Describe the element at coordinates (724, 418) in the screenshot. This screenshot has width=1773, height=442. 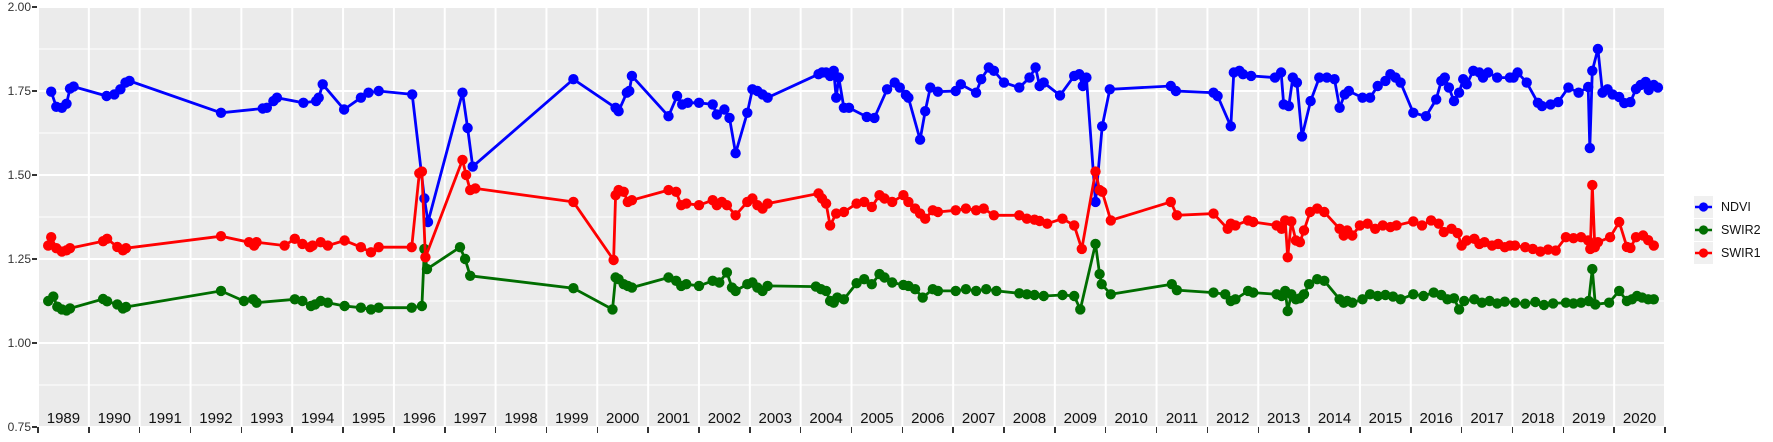
I see `x-axis-year-label: 2002` at that location.